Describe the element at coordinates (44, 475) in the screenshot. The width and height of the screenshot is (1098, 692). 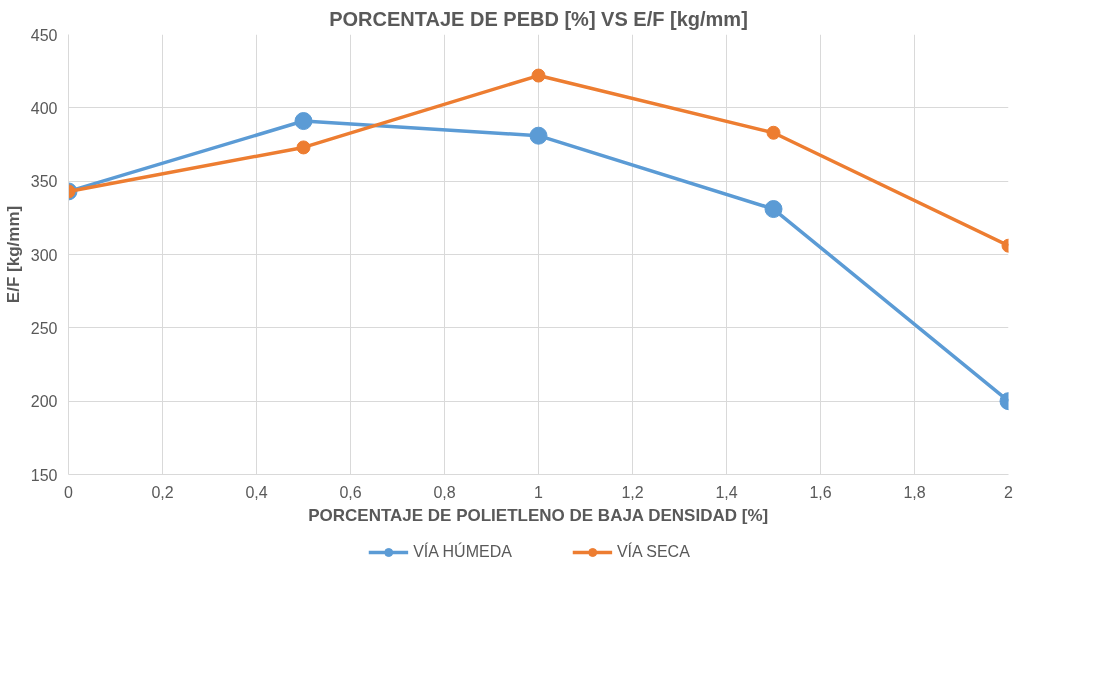
I see `y-tick-label: 150` at that location.